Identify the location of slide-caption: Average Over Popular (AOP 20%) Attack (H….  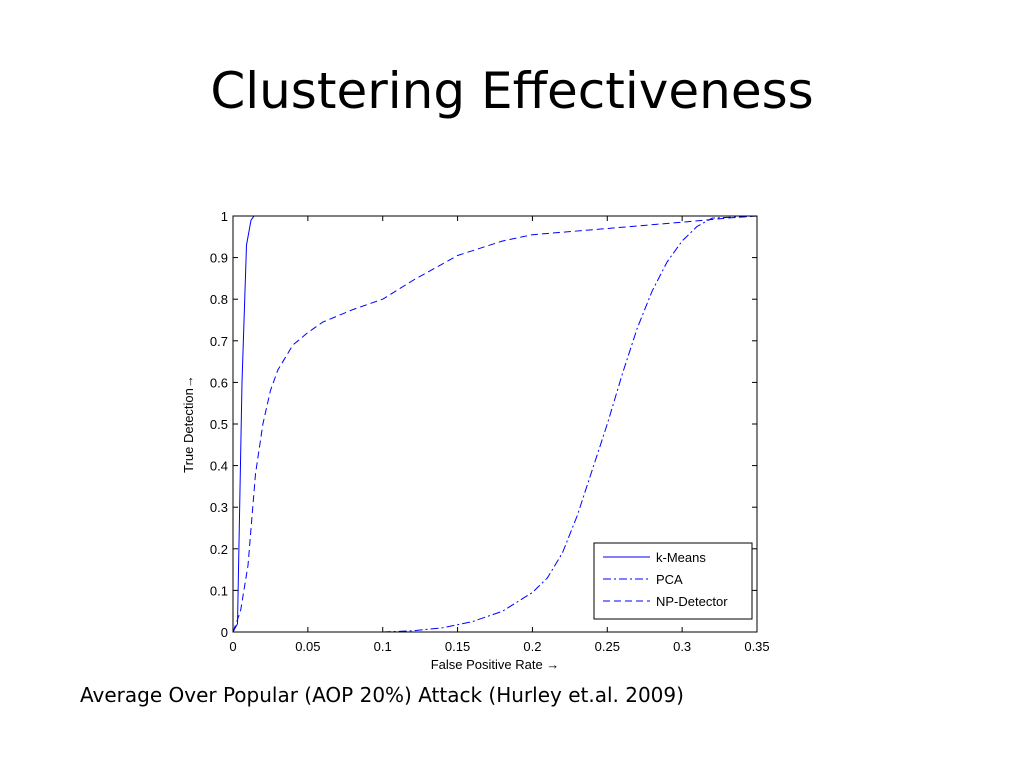
(382, 695).